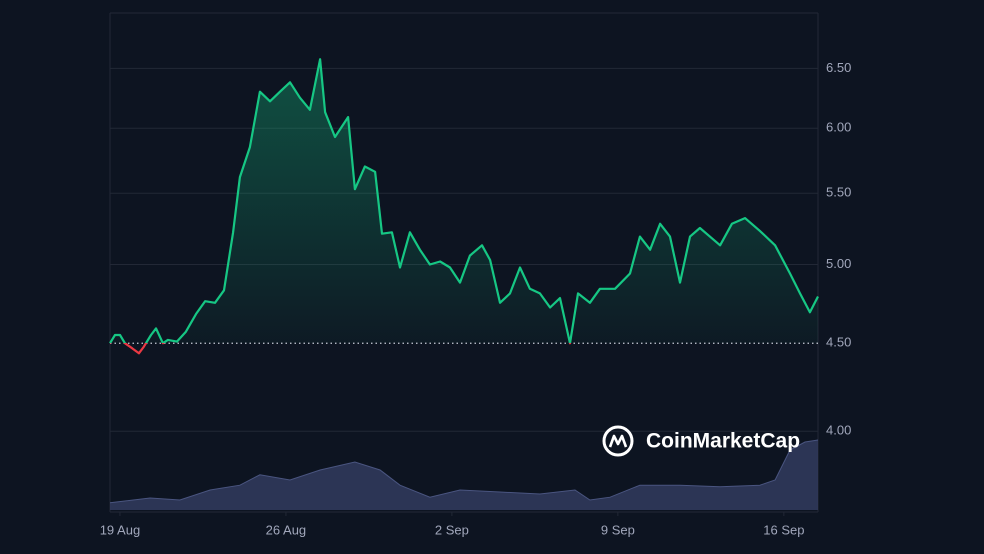 The image size is (984, 554). I want to click on y-tick-label: 6.00, so click(838, 127).